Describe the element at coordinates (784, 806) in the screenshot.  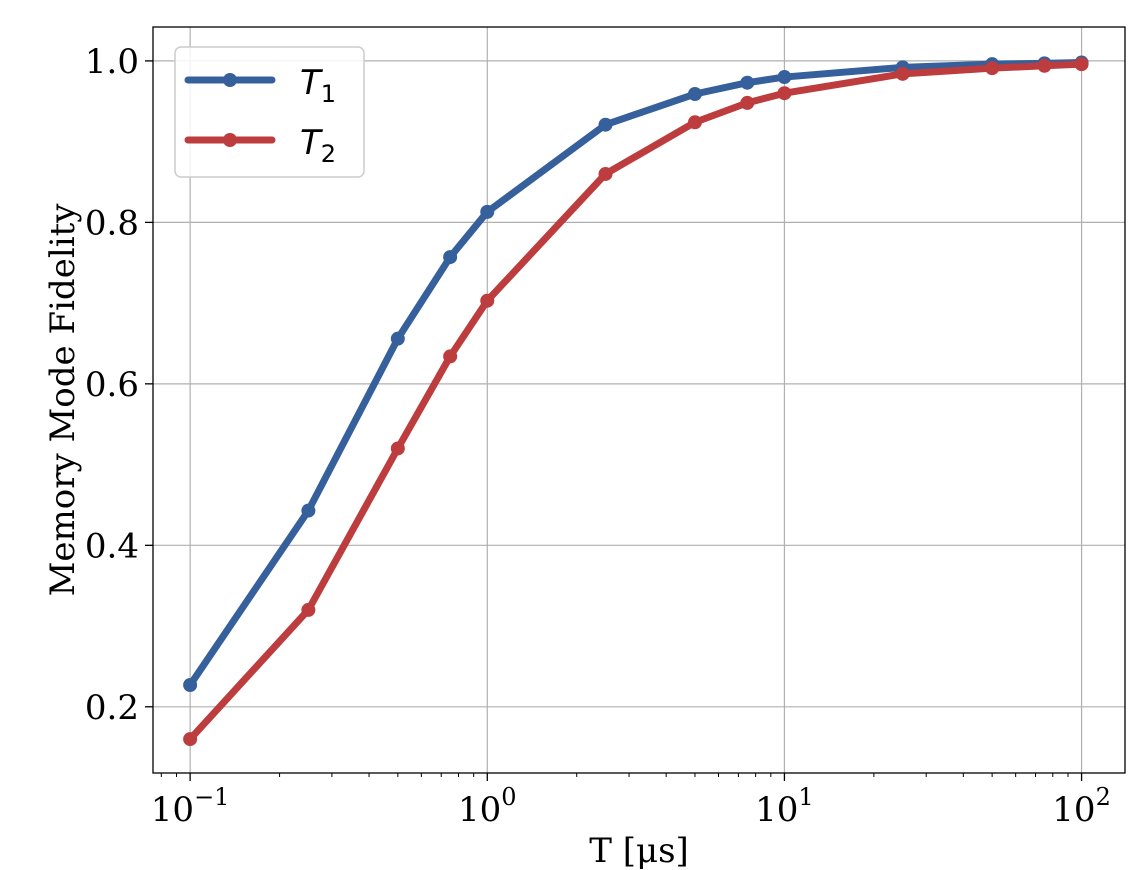
I see `x-tick-label: 10¹` at that location.